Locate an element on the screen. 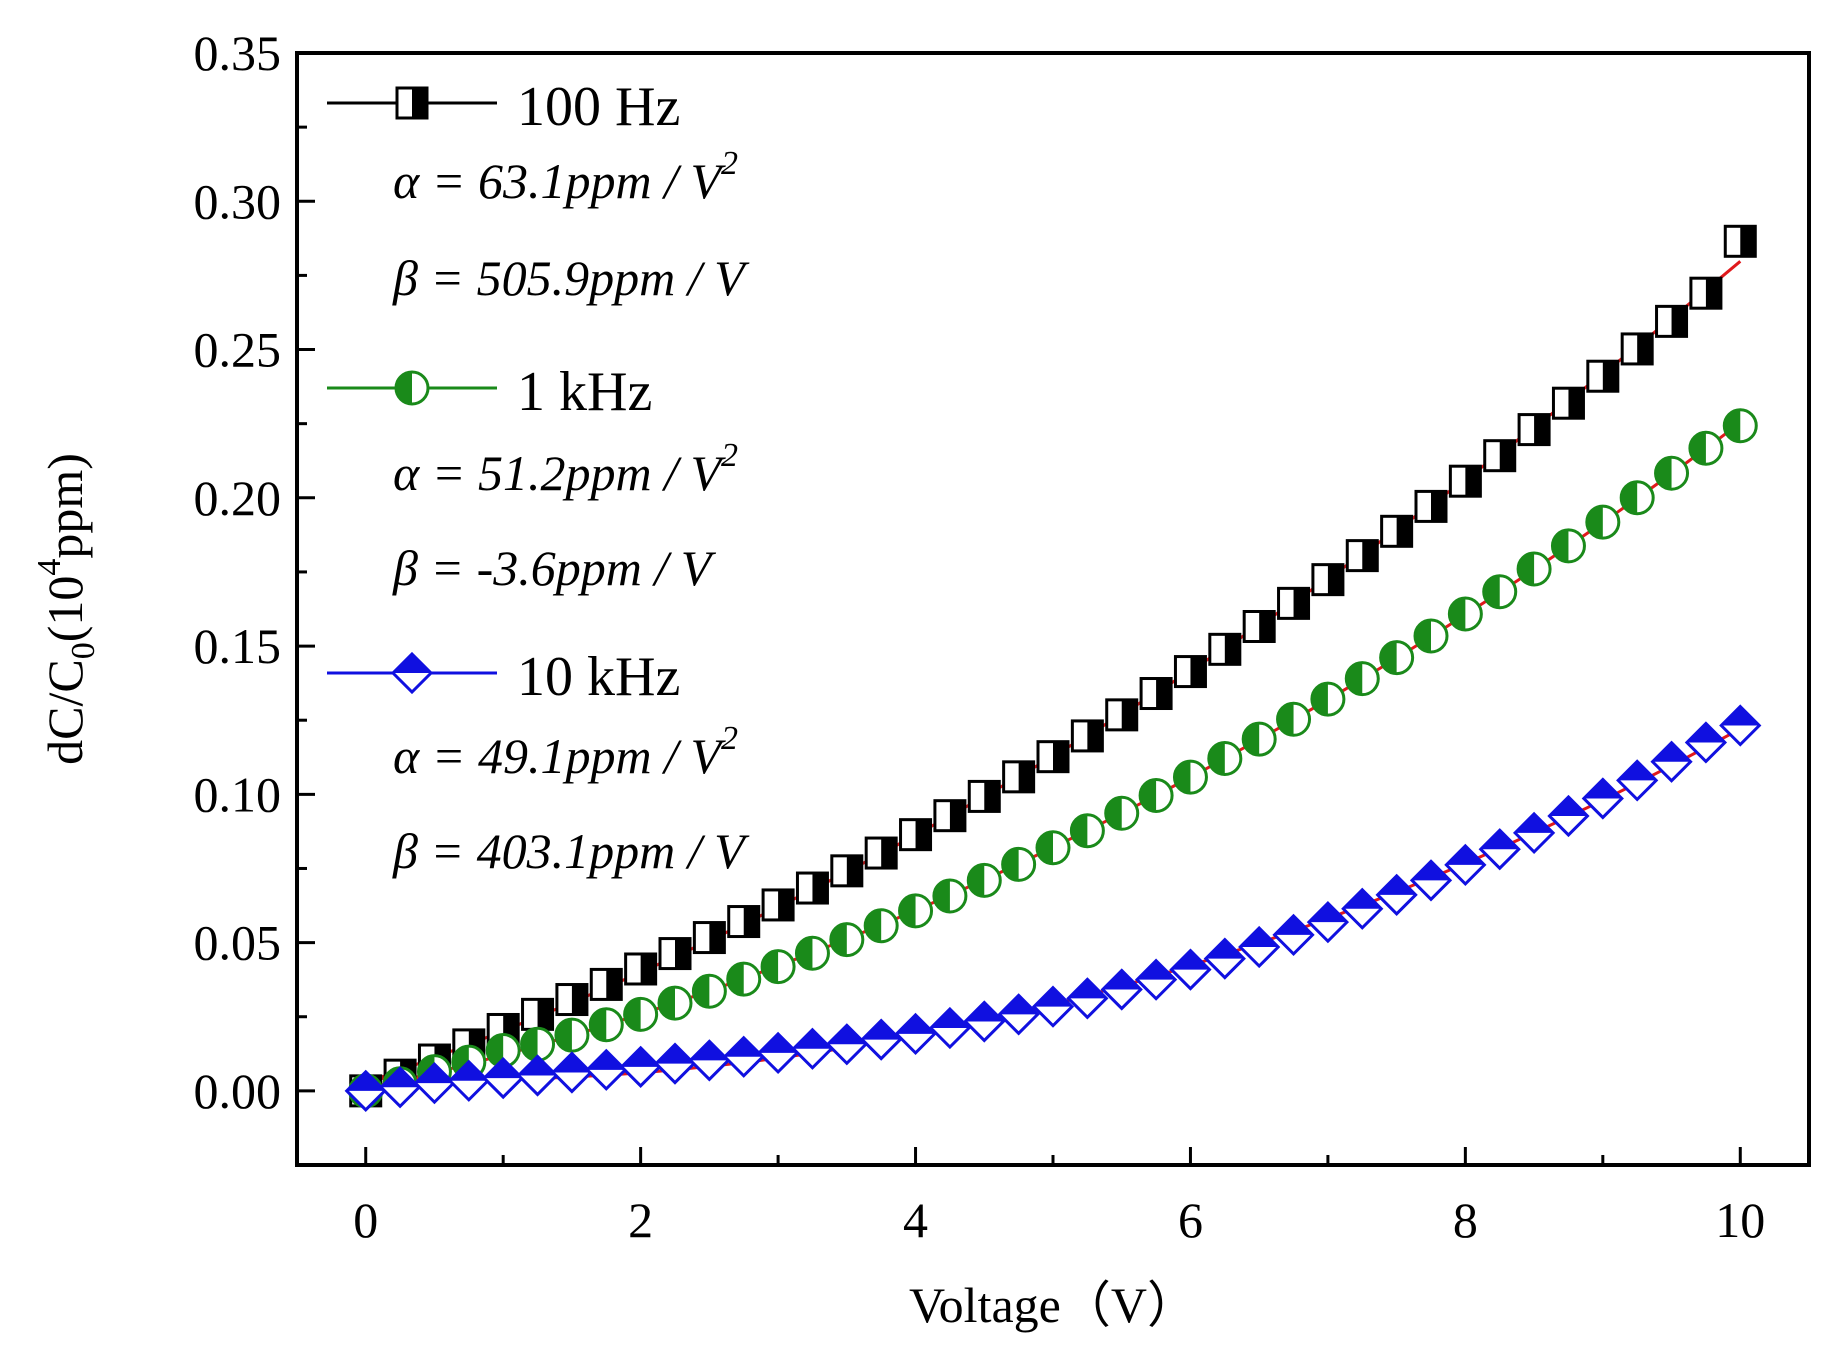 The height and width of the screenshot is (1352, 1830). x-tick-label: 8 is located at coordinates (1465, 1220).